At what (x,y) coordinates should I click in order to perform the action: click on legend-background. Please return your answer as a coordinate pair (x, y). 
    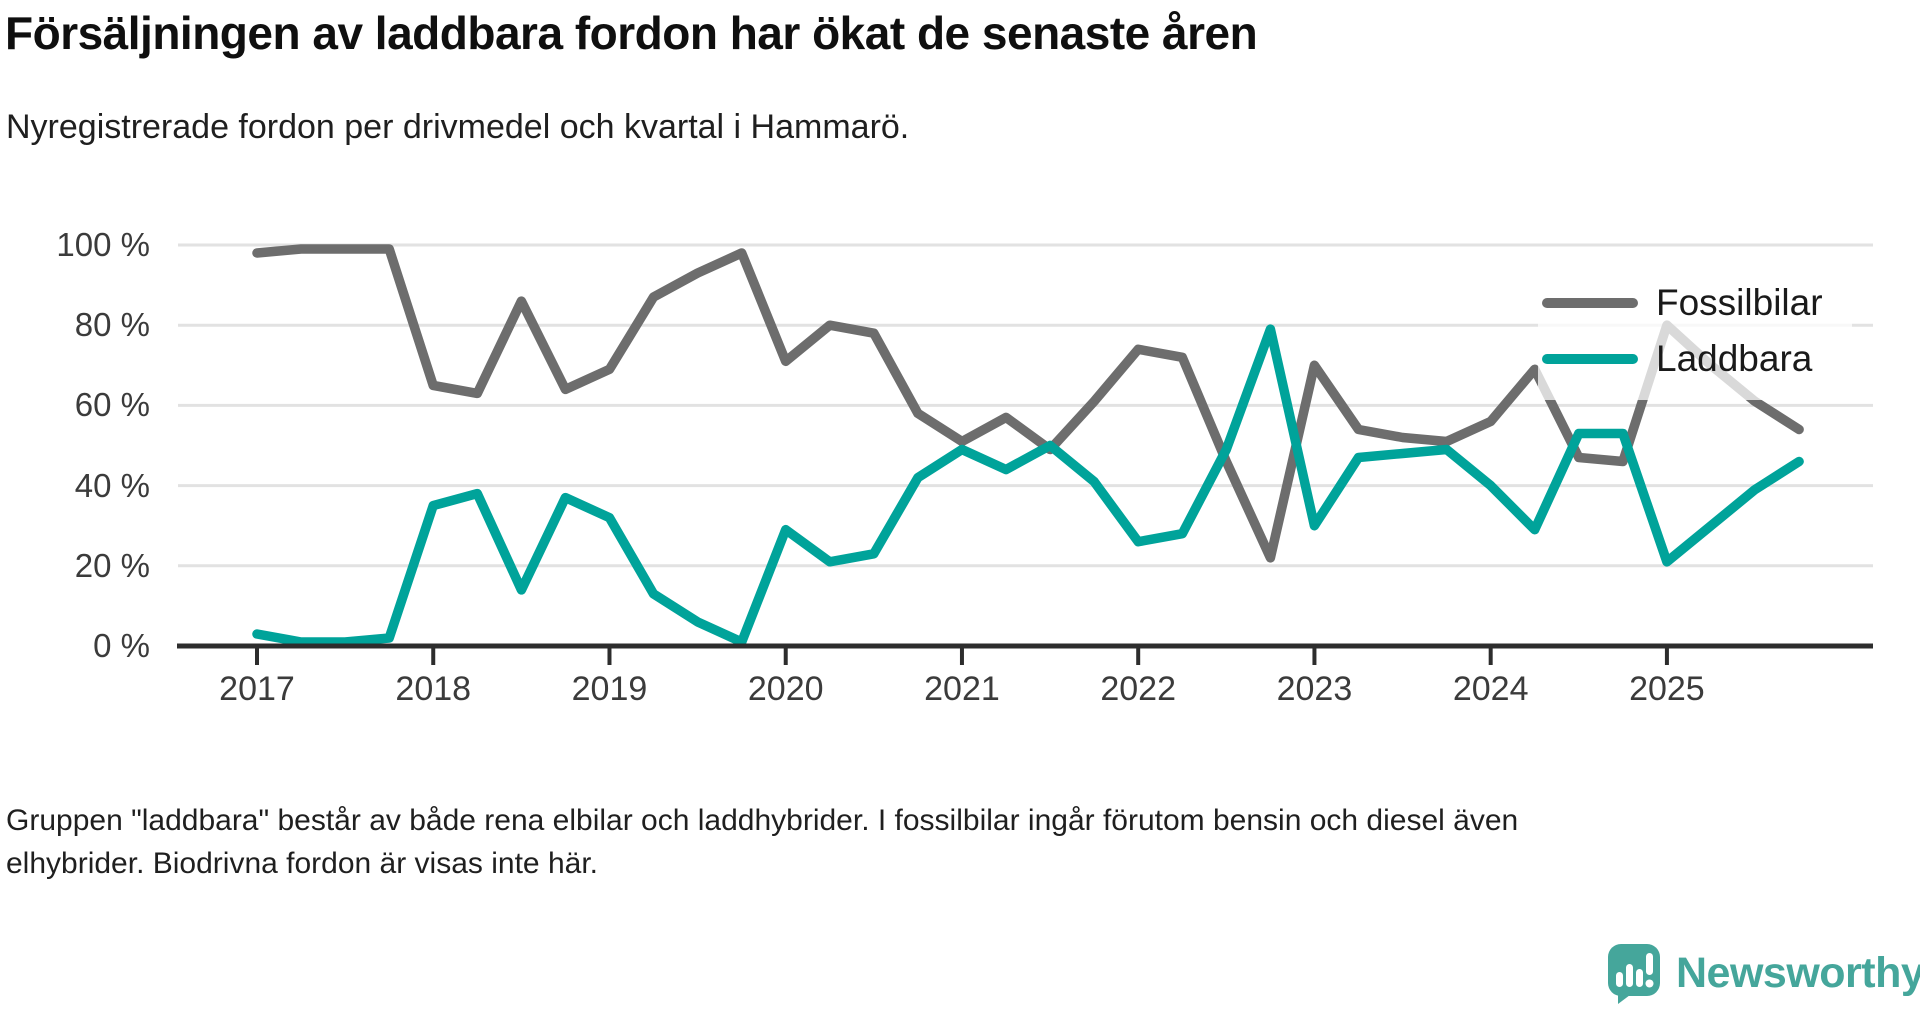
    Looking at the image, I should click on (1695, 334).